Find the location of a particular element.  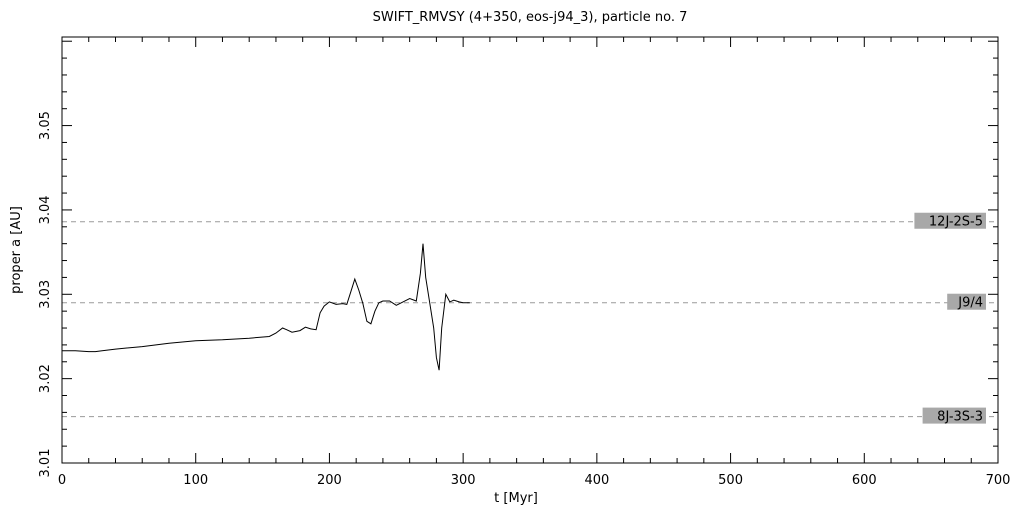

x-axis-label: t [Myr] is located at coordinates (516, 498).